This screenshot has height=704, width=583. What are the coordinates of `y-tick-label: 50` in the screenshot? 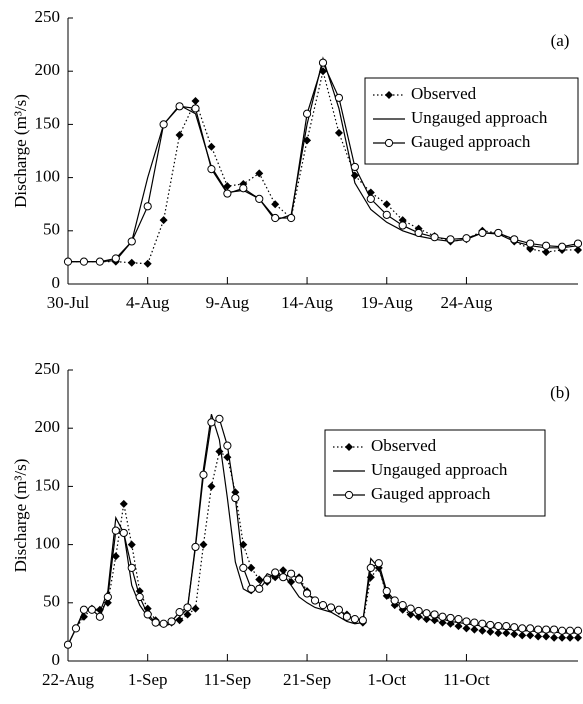 It's located at (51, 601).